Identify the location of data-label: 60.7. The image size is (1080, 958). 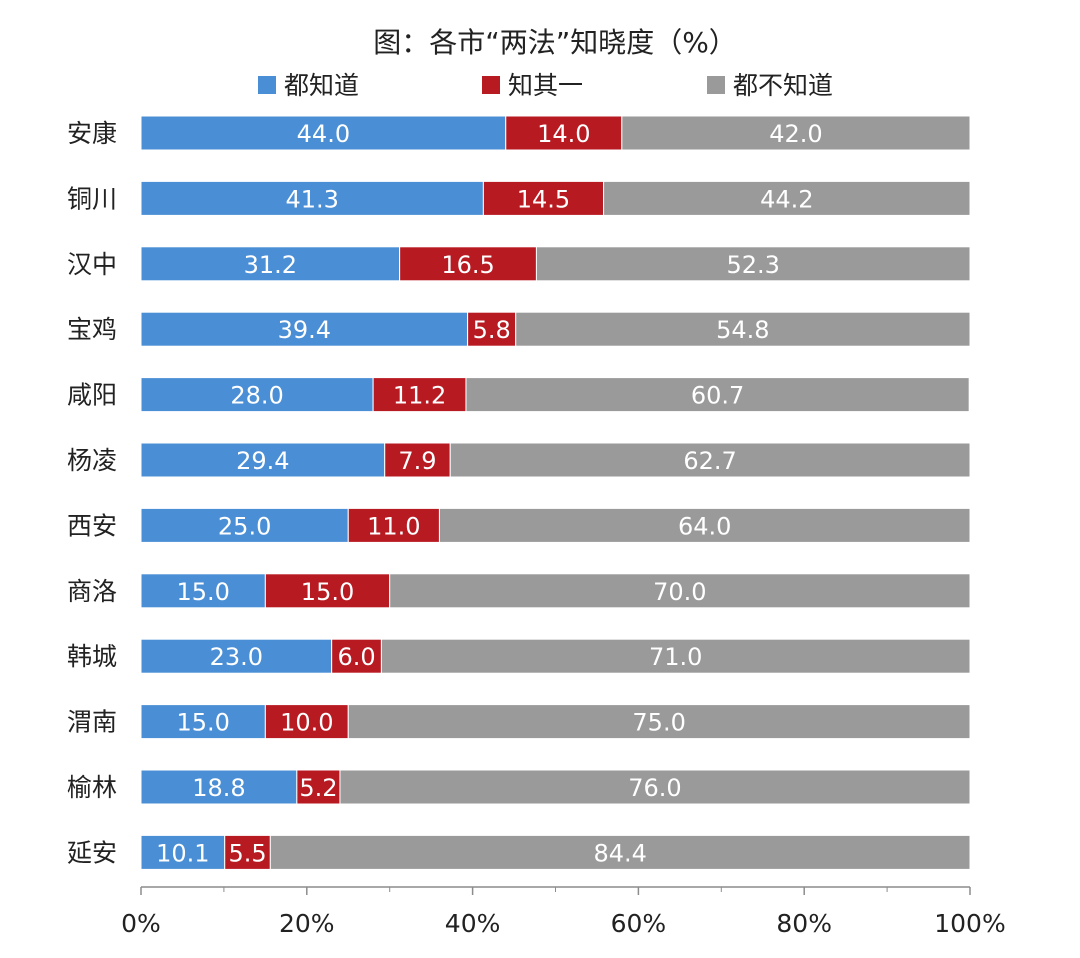
(717, 396).